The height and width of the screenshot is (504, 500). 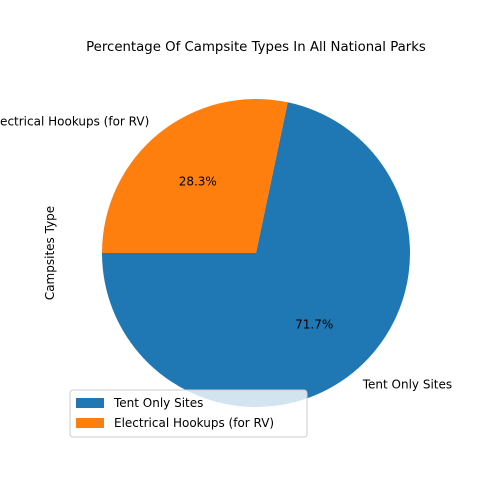 I want to click on legend-label-tent-only-sites: Tent Only Sites, so click(x=158, y=403).